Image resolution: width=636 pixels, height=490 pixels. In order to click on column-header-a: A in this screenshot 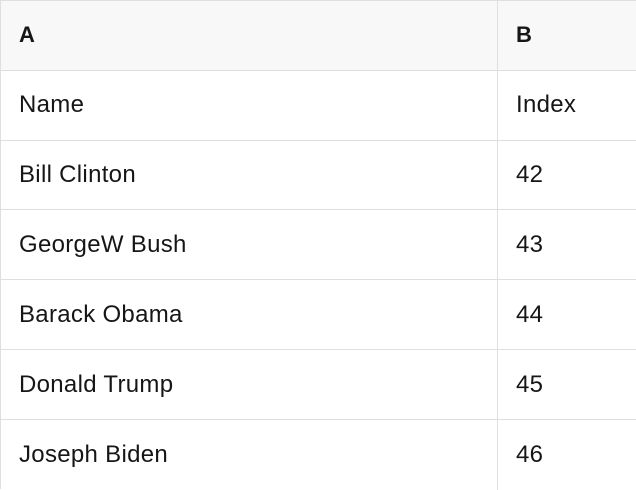, I will do `click(249, 35)`.